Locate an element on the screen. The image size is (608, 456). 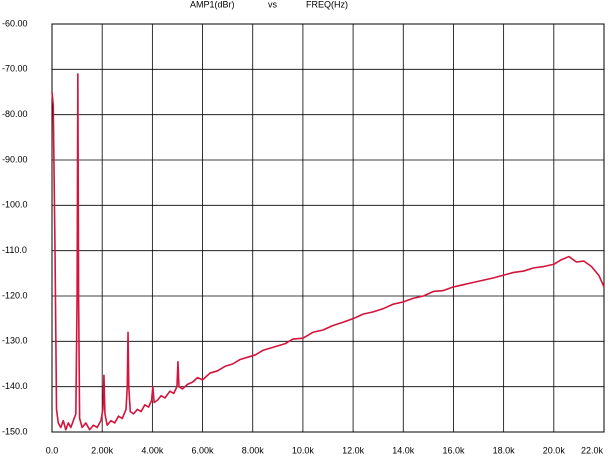
y-tick-label: -90.00 is located at coordinates (15, 159).